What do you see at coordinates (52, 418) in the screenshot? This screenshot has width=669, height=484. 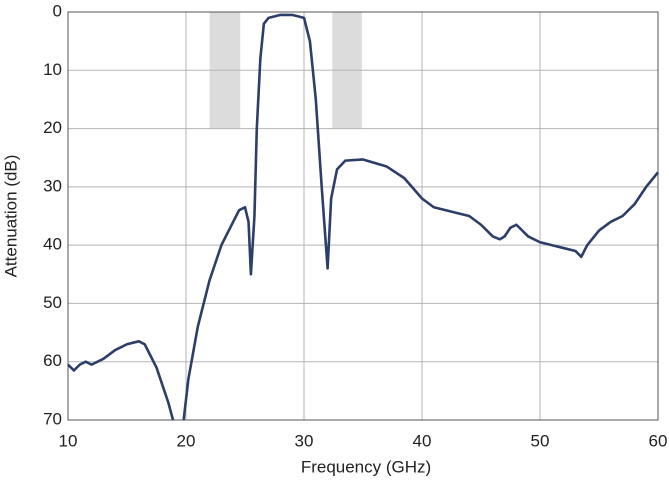 I see `y-tick-label: 70` at bounding box center [52, 418].